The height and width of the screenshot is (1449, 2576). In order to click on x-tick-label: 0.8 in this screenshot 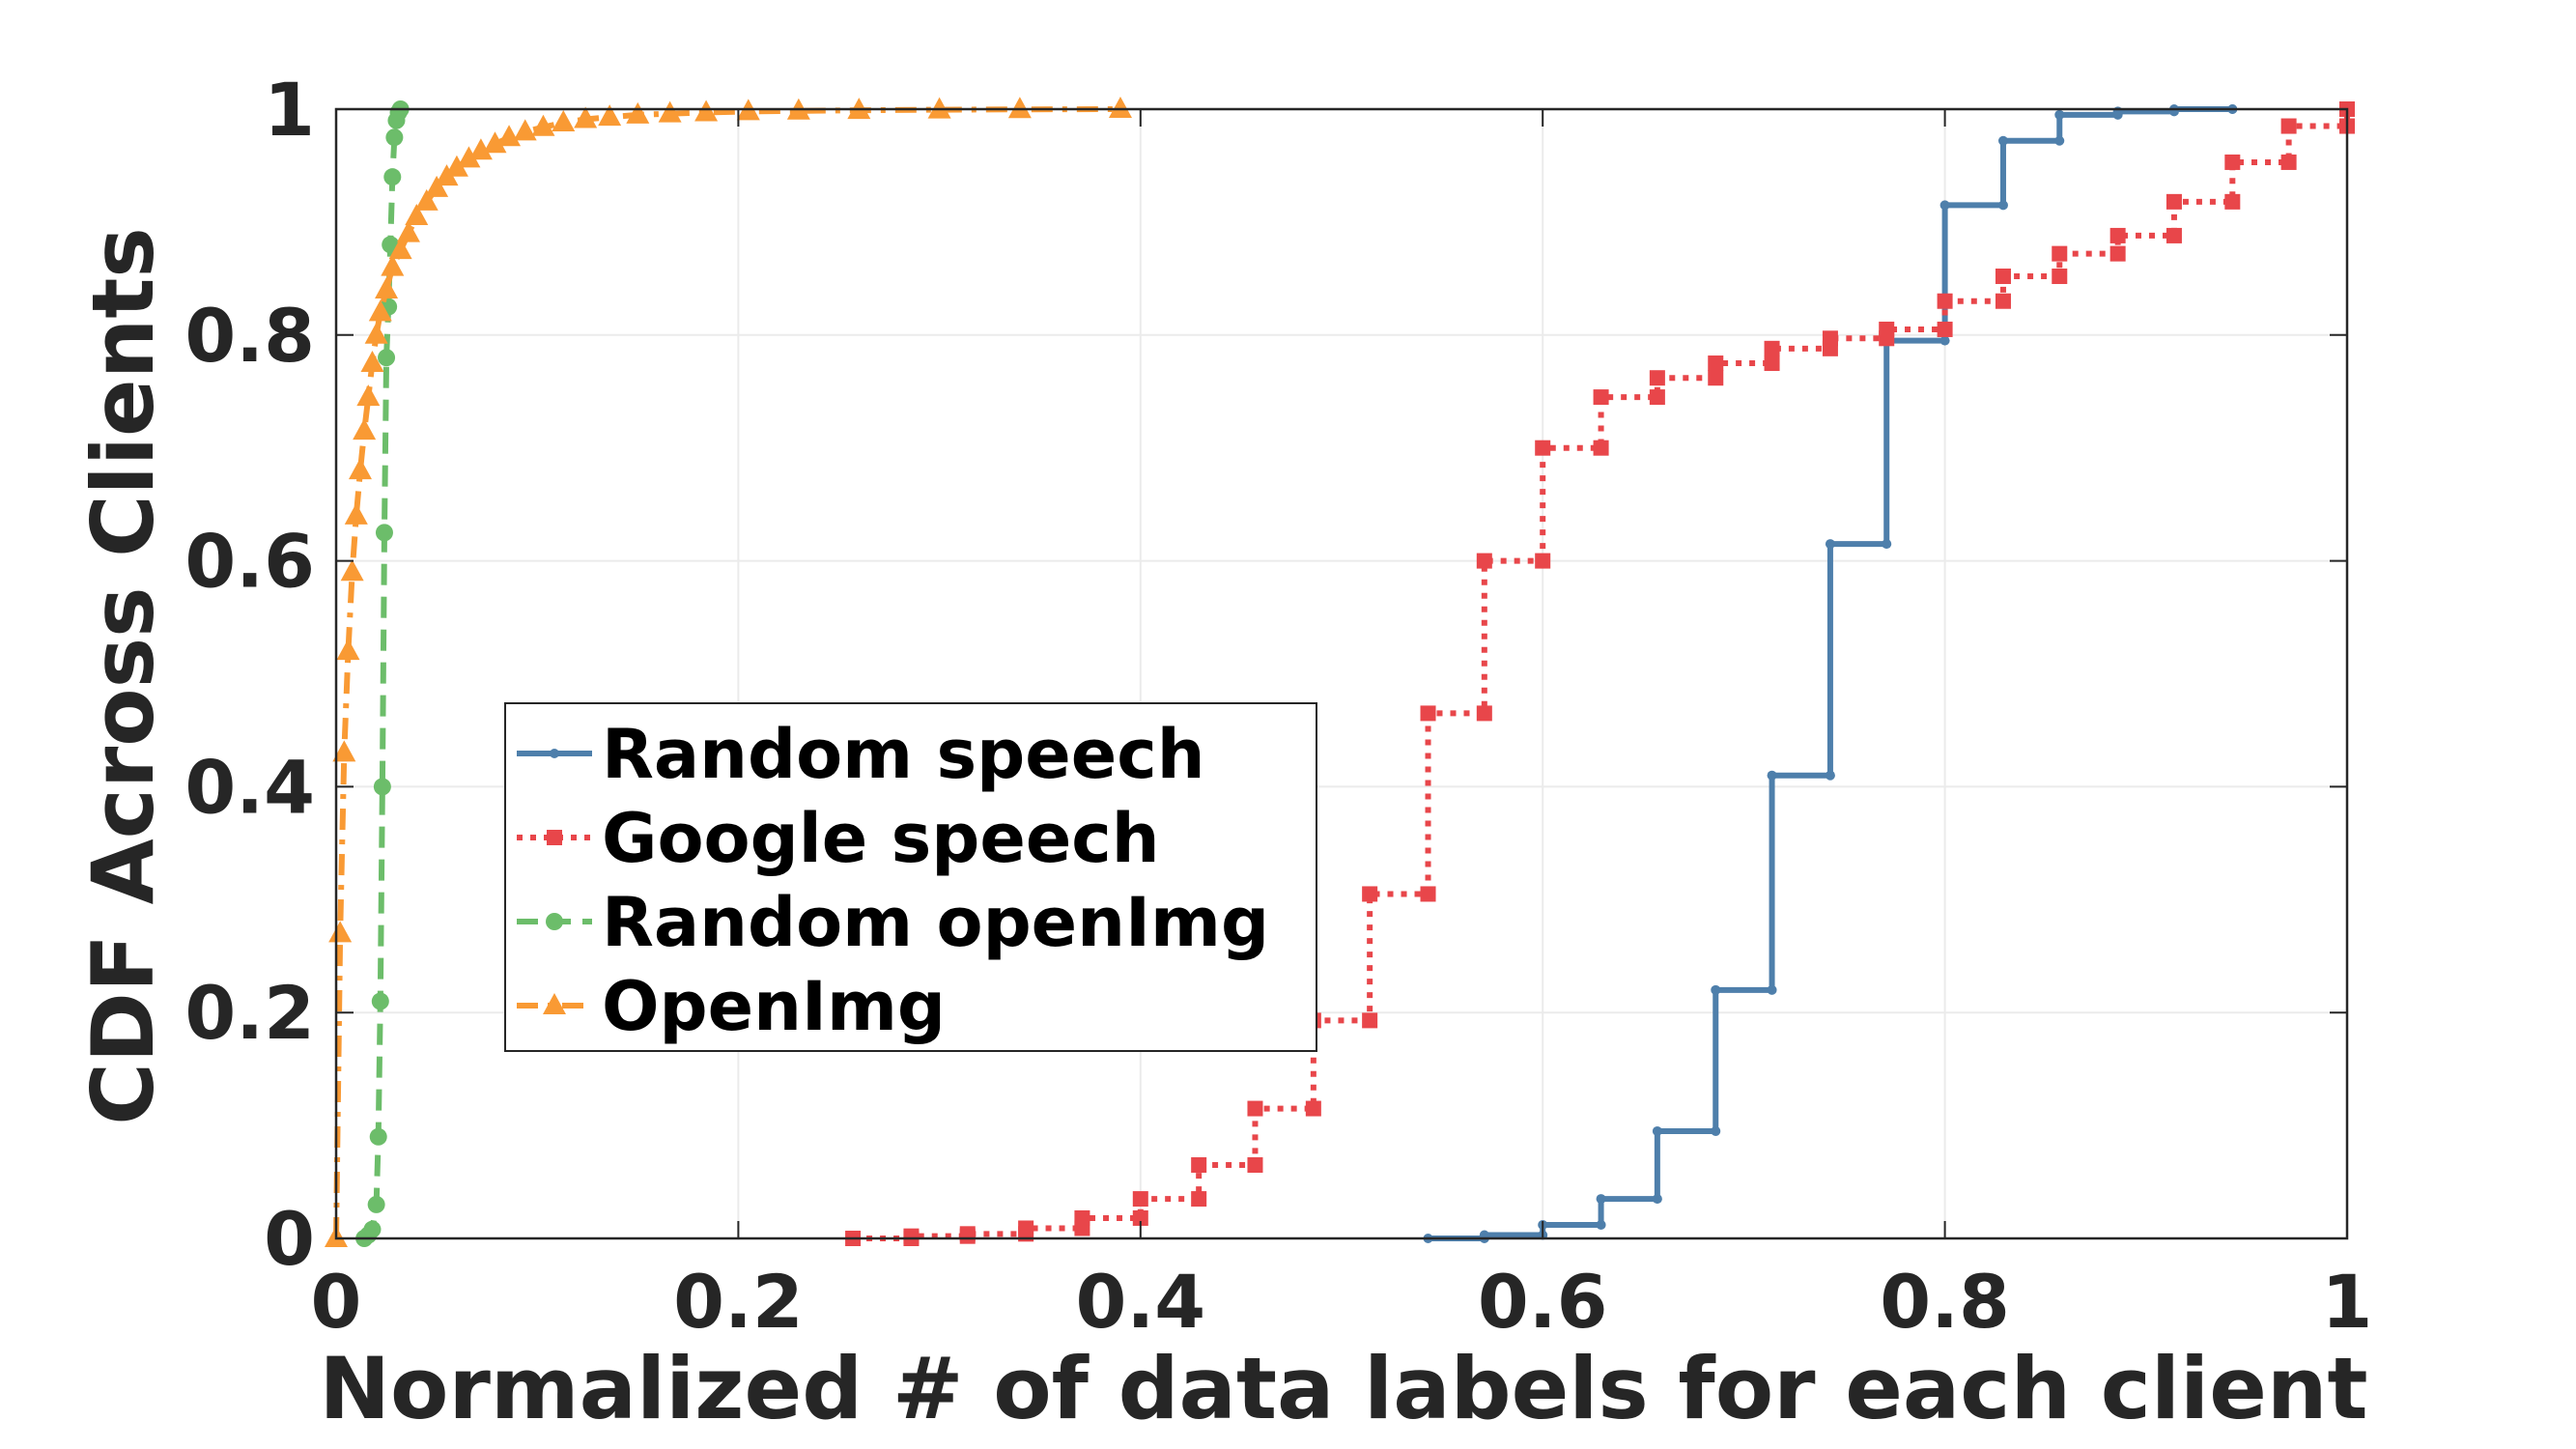, I will do `click(1945, 1302)`.